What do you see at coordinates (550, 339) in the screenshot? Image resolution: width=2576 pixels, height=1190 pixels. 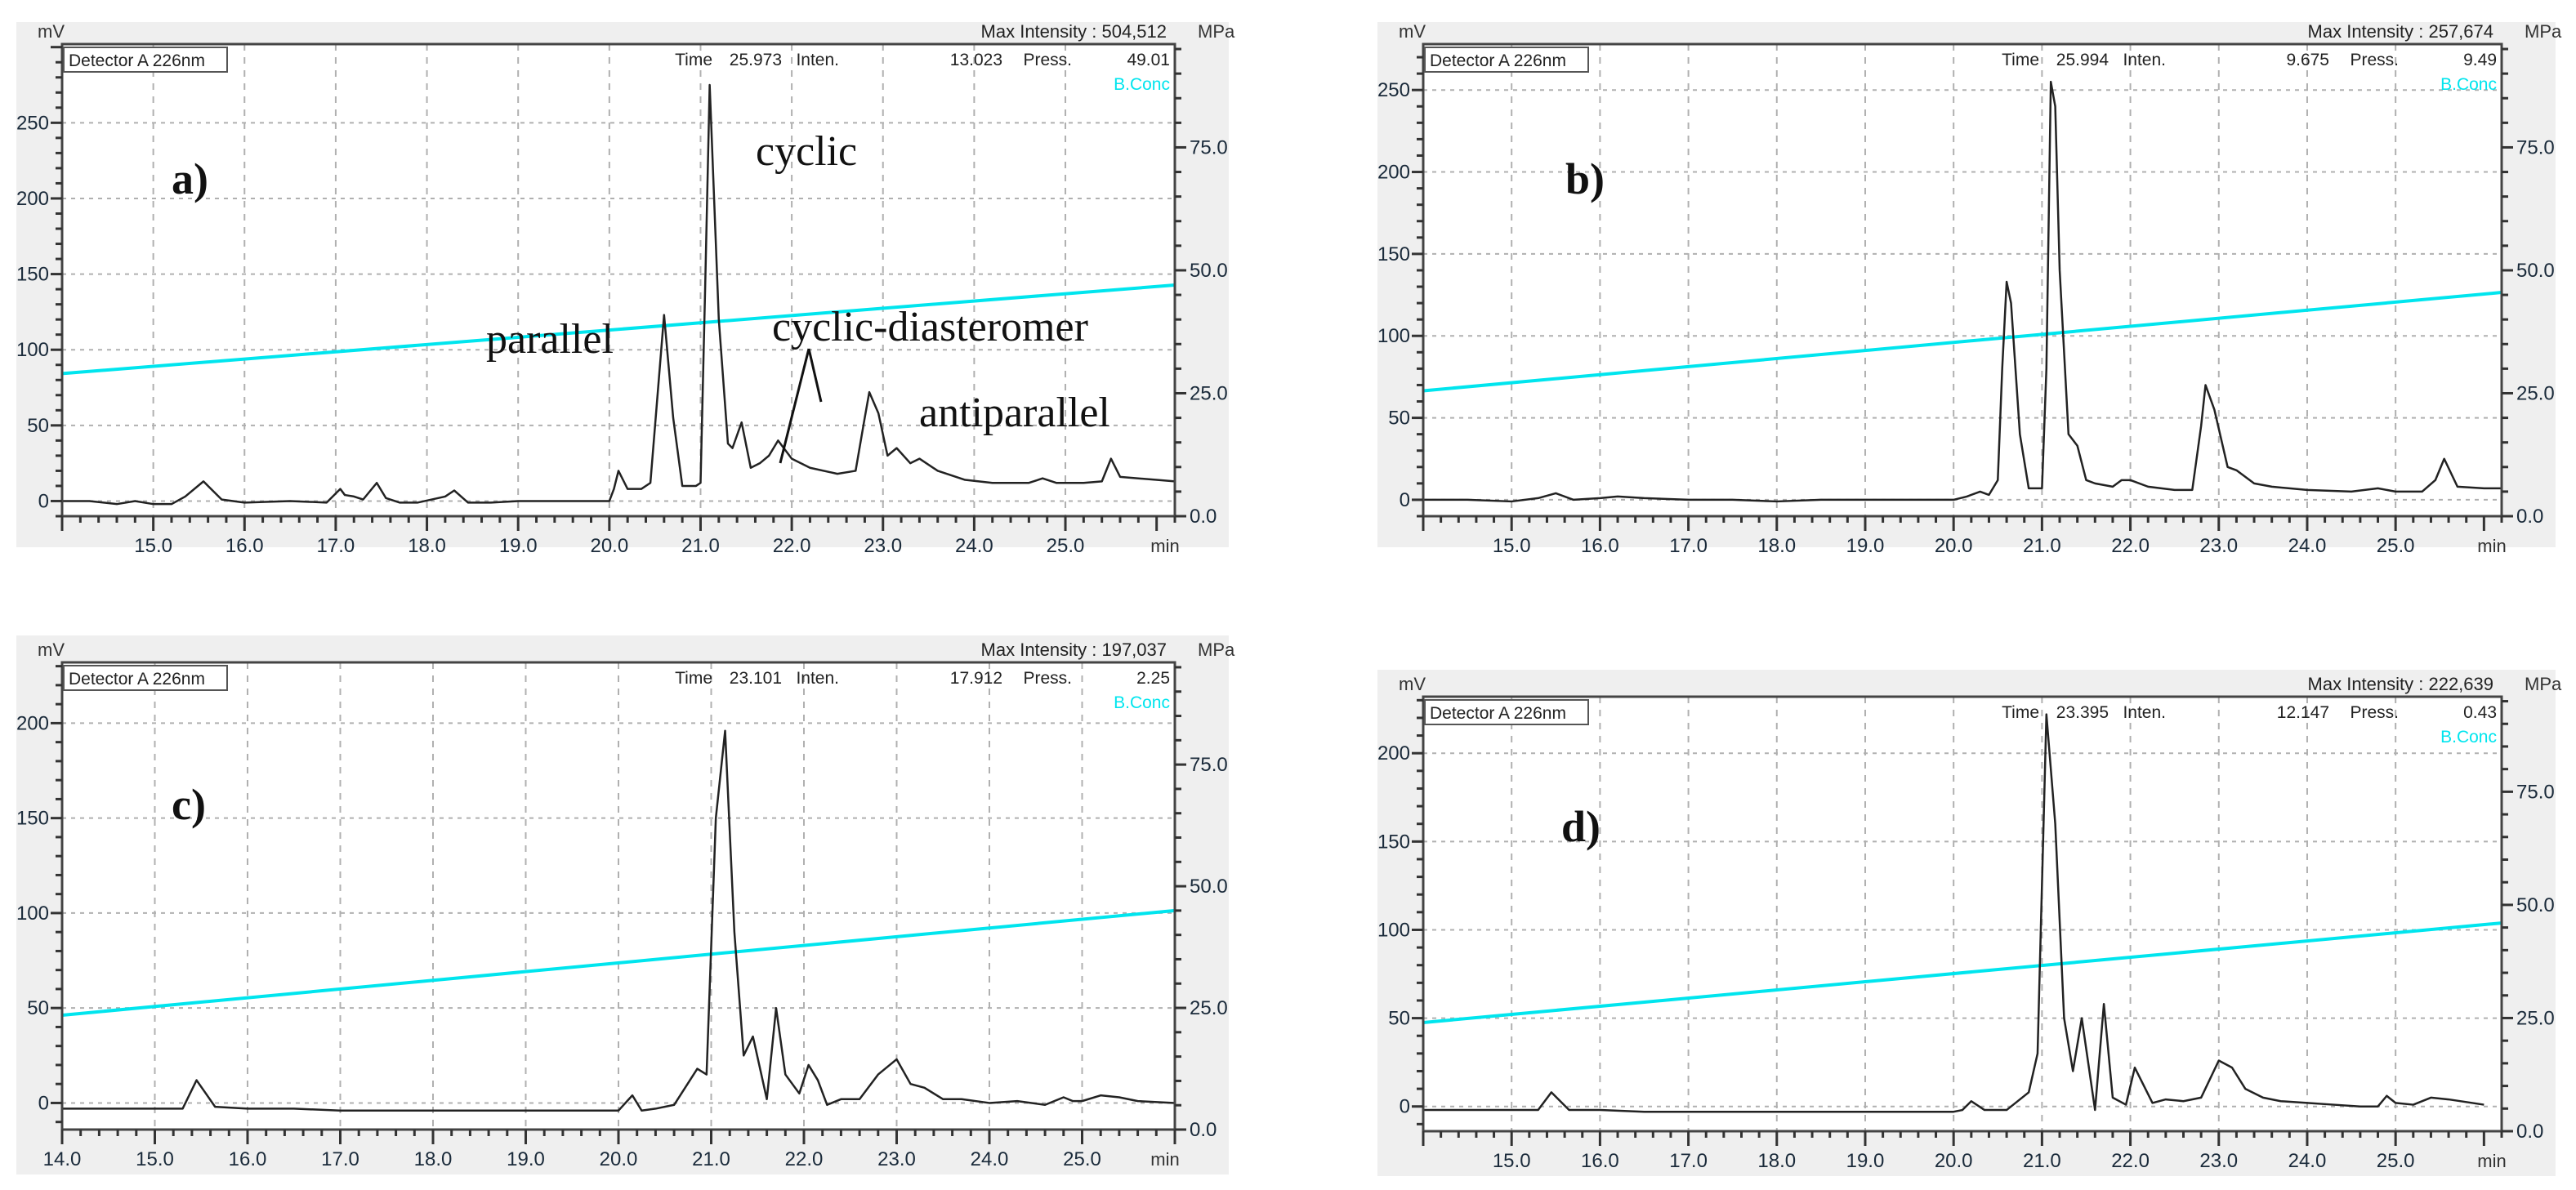 I see `peak-annotation: parallel` at bounding box center [550, 339].